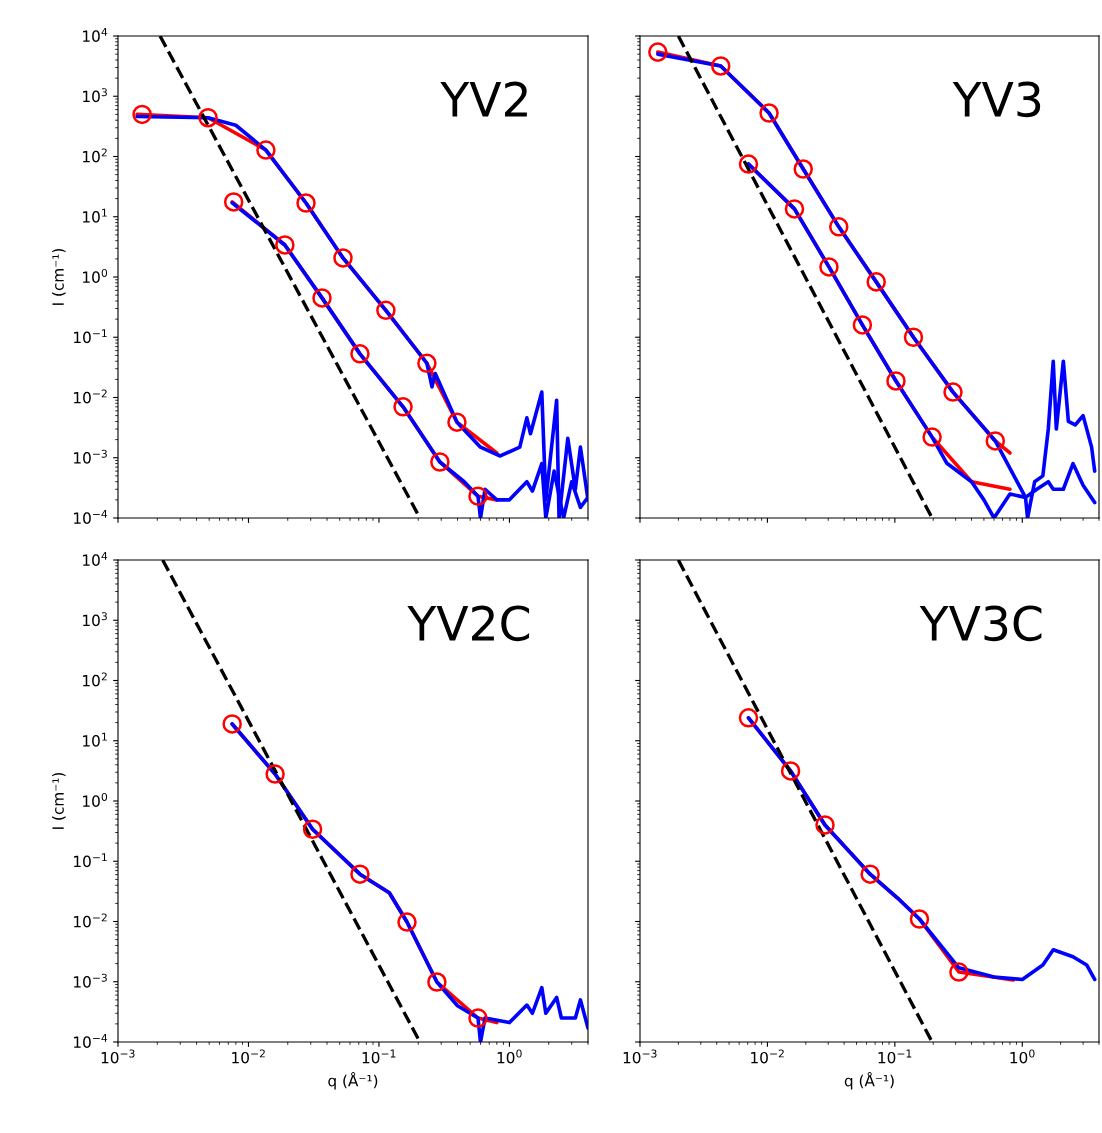  Describe the element at coordinates (980, 623) in the screenshot. I see `text: YV3C` at that location.